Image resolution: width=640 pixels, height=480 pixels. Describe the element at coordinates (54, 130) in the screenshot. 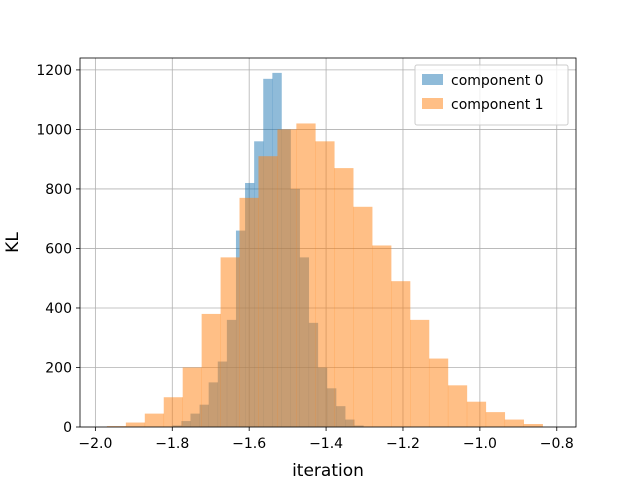

I see `y-tick-label: 1000` at that location.